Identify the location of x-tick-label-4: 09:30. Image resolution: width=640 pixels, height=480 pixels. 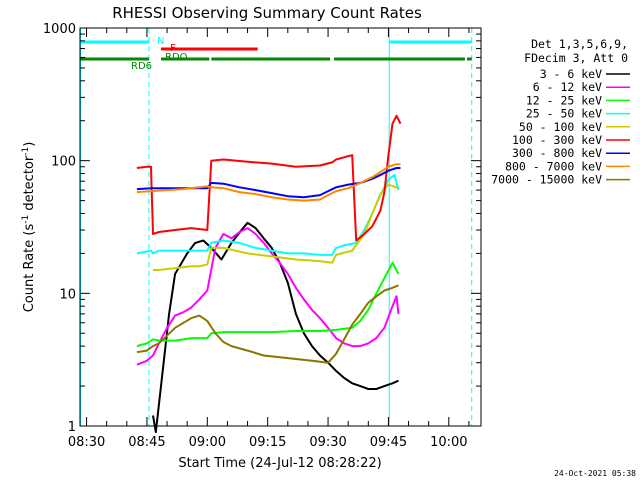
(327, 442).